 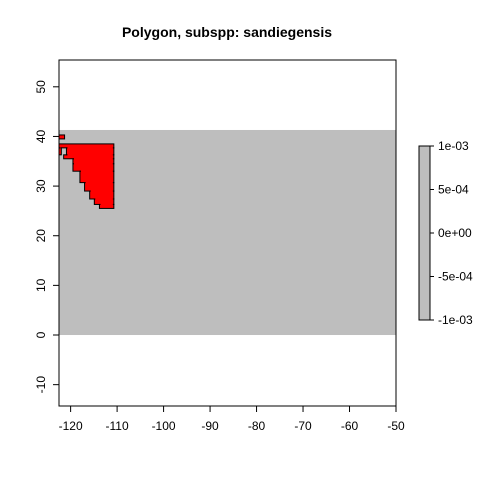 I want to click on legend: 1e-03 5e-04 0e+00 -5e-04 -1e-03, so click(x=445, y=233).